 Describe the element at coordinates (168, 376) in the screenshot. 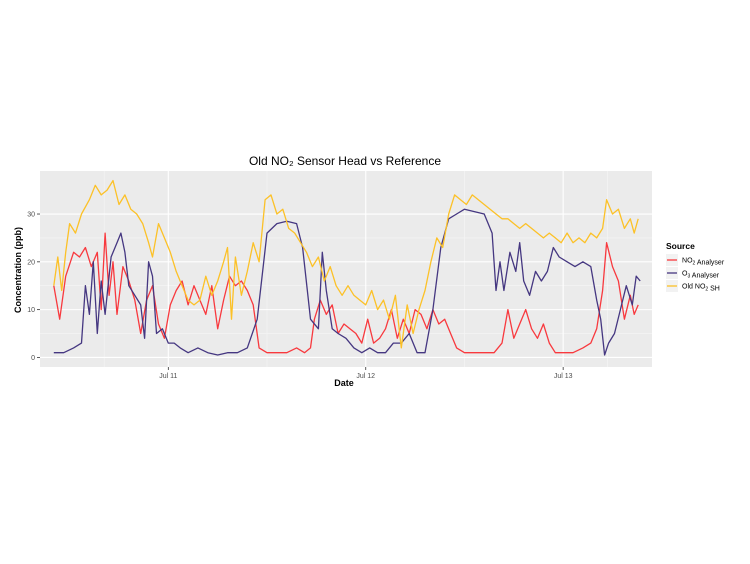

I see `x-tick-label: Jul 11` at that location.